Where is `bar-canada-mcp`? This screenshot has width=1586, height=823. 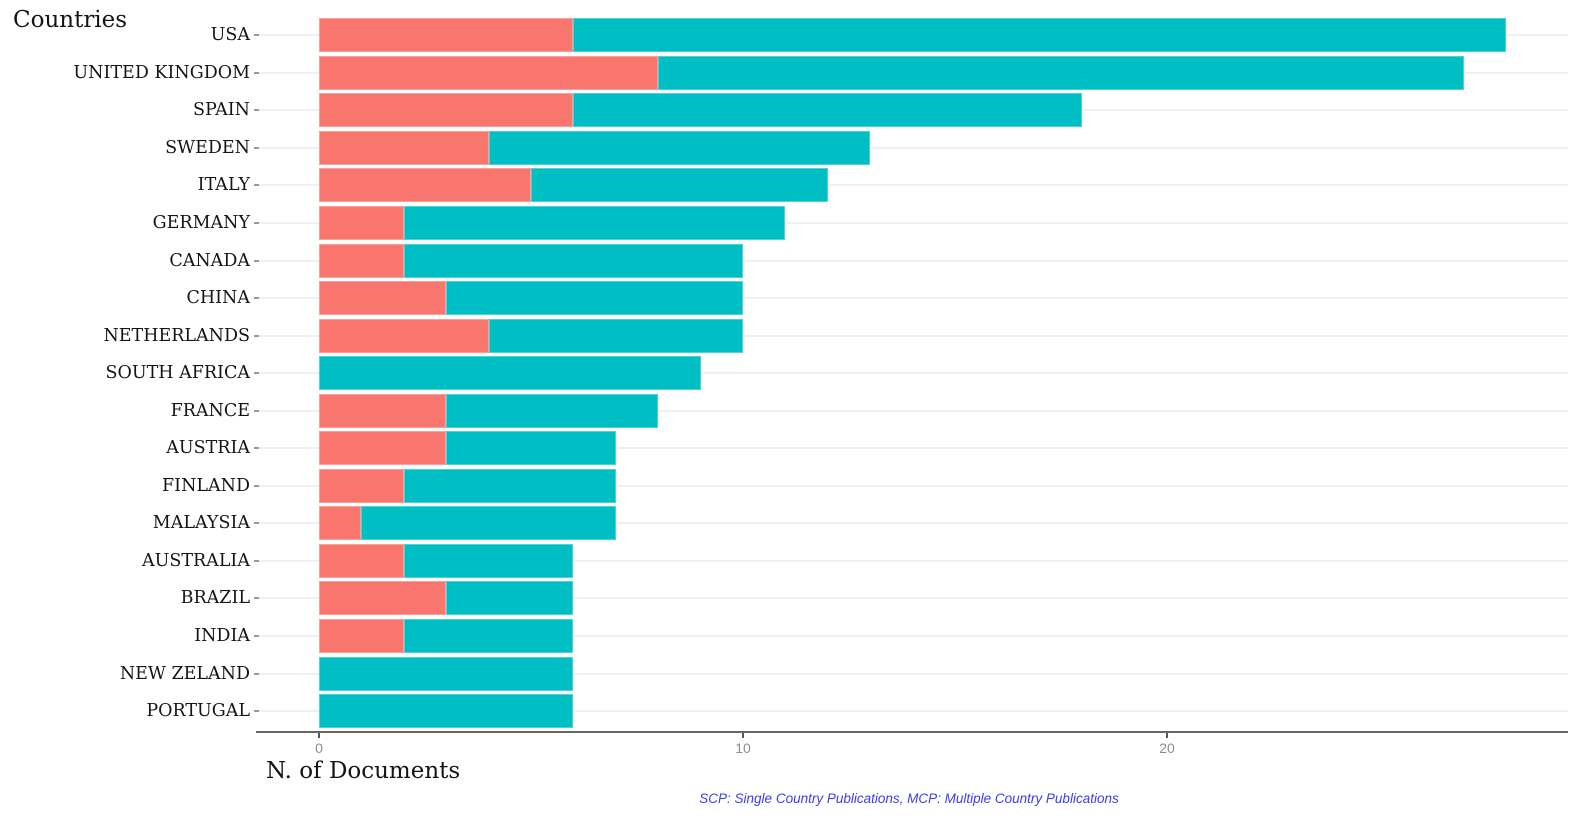
bar-canada-mcp is located at coordinates (573, 260).